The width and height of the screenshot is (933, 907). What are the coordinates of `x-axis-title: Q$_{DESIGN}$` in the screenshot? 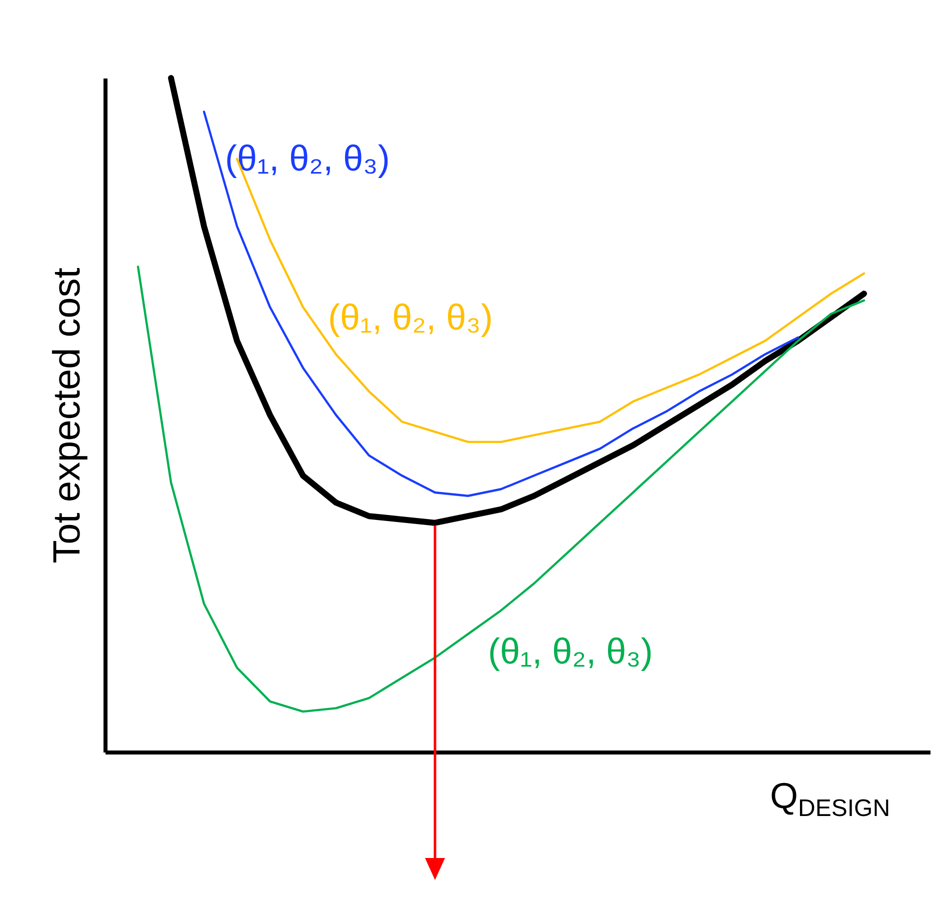 It's located at (830, 799).